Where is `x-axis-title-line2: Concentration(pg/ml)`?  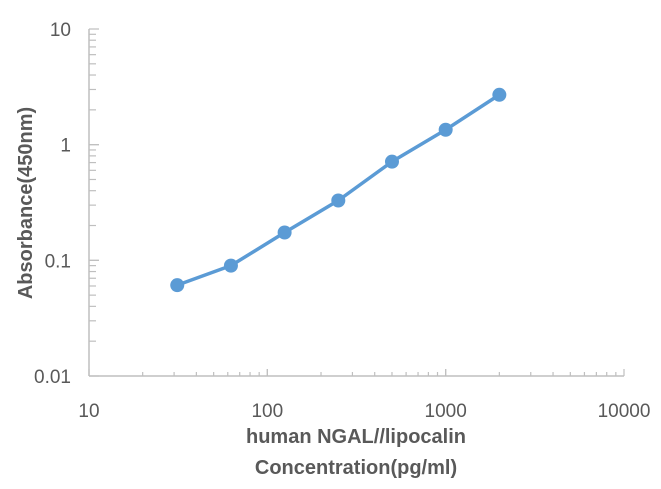 x-axis-title-line2: Concentration(pg/ml) is located at coordinates (356, 468).